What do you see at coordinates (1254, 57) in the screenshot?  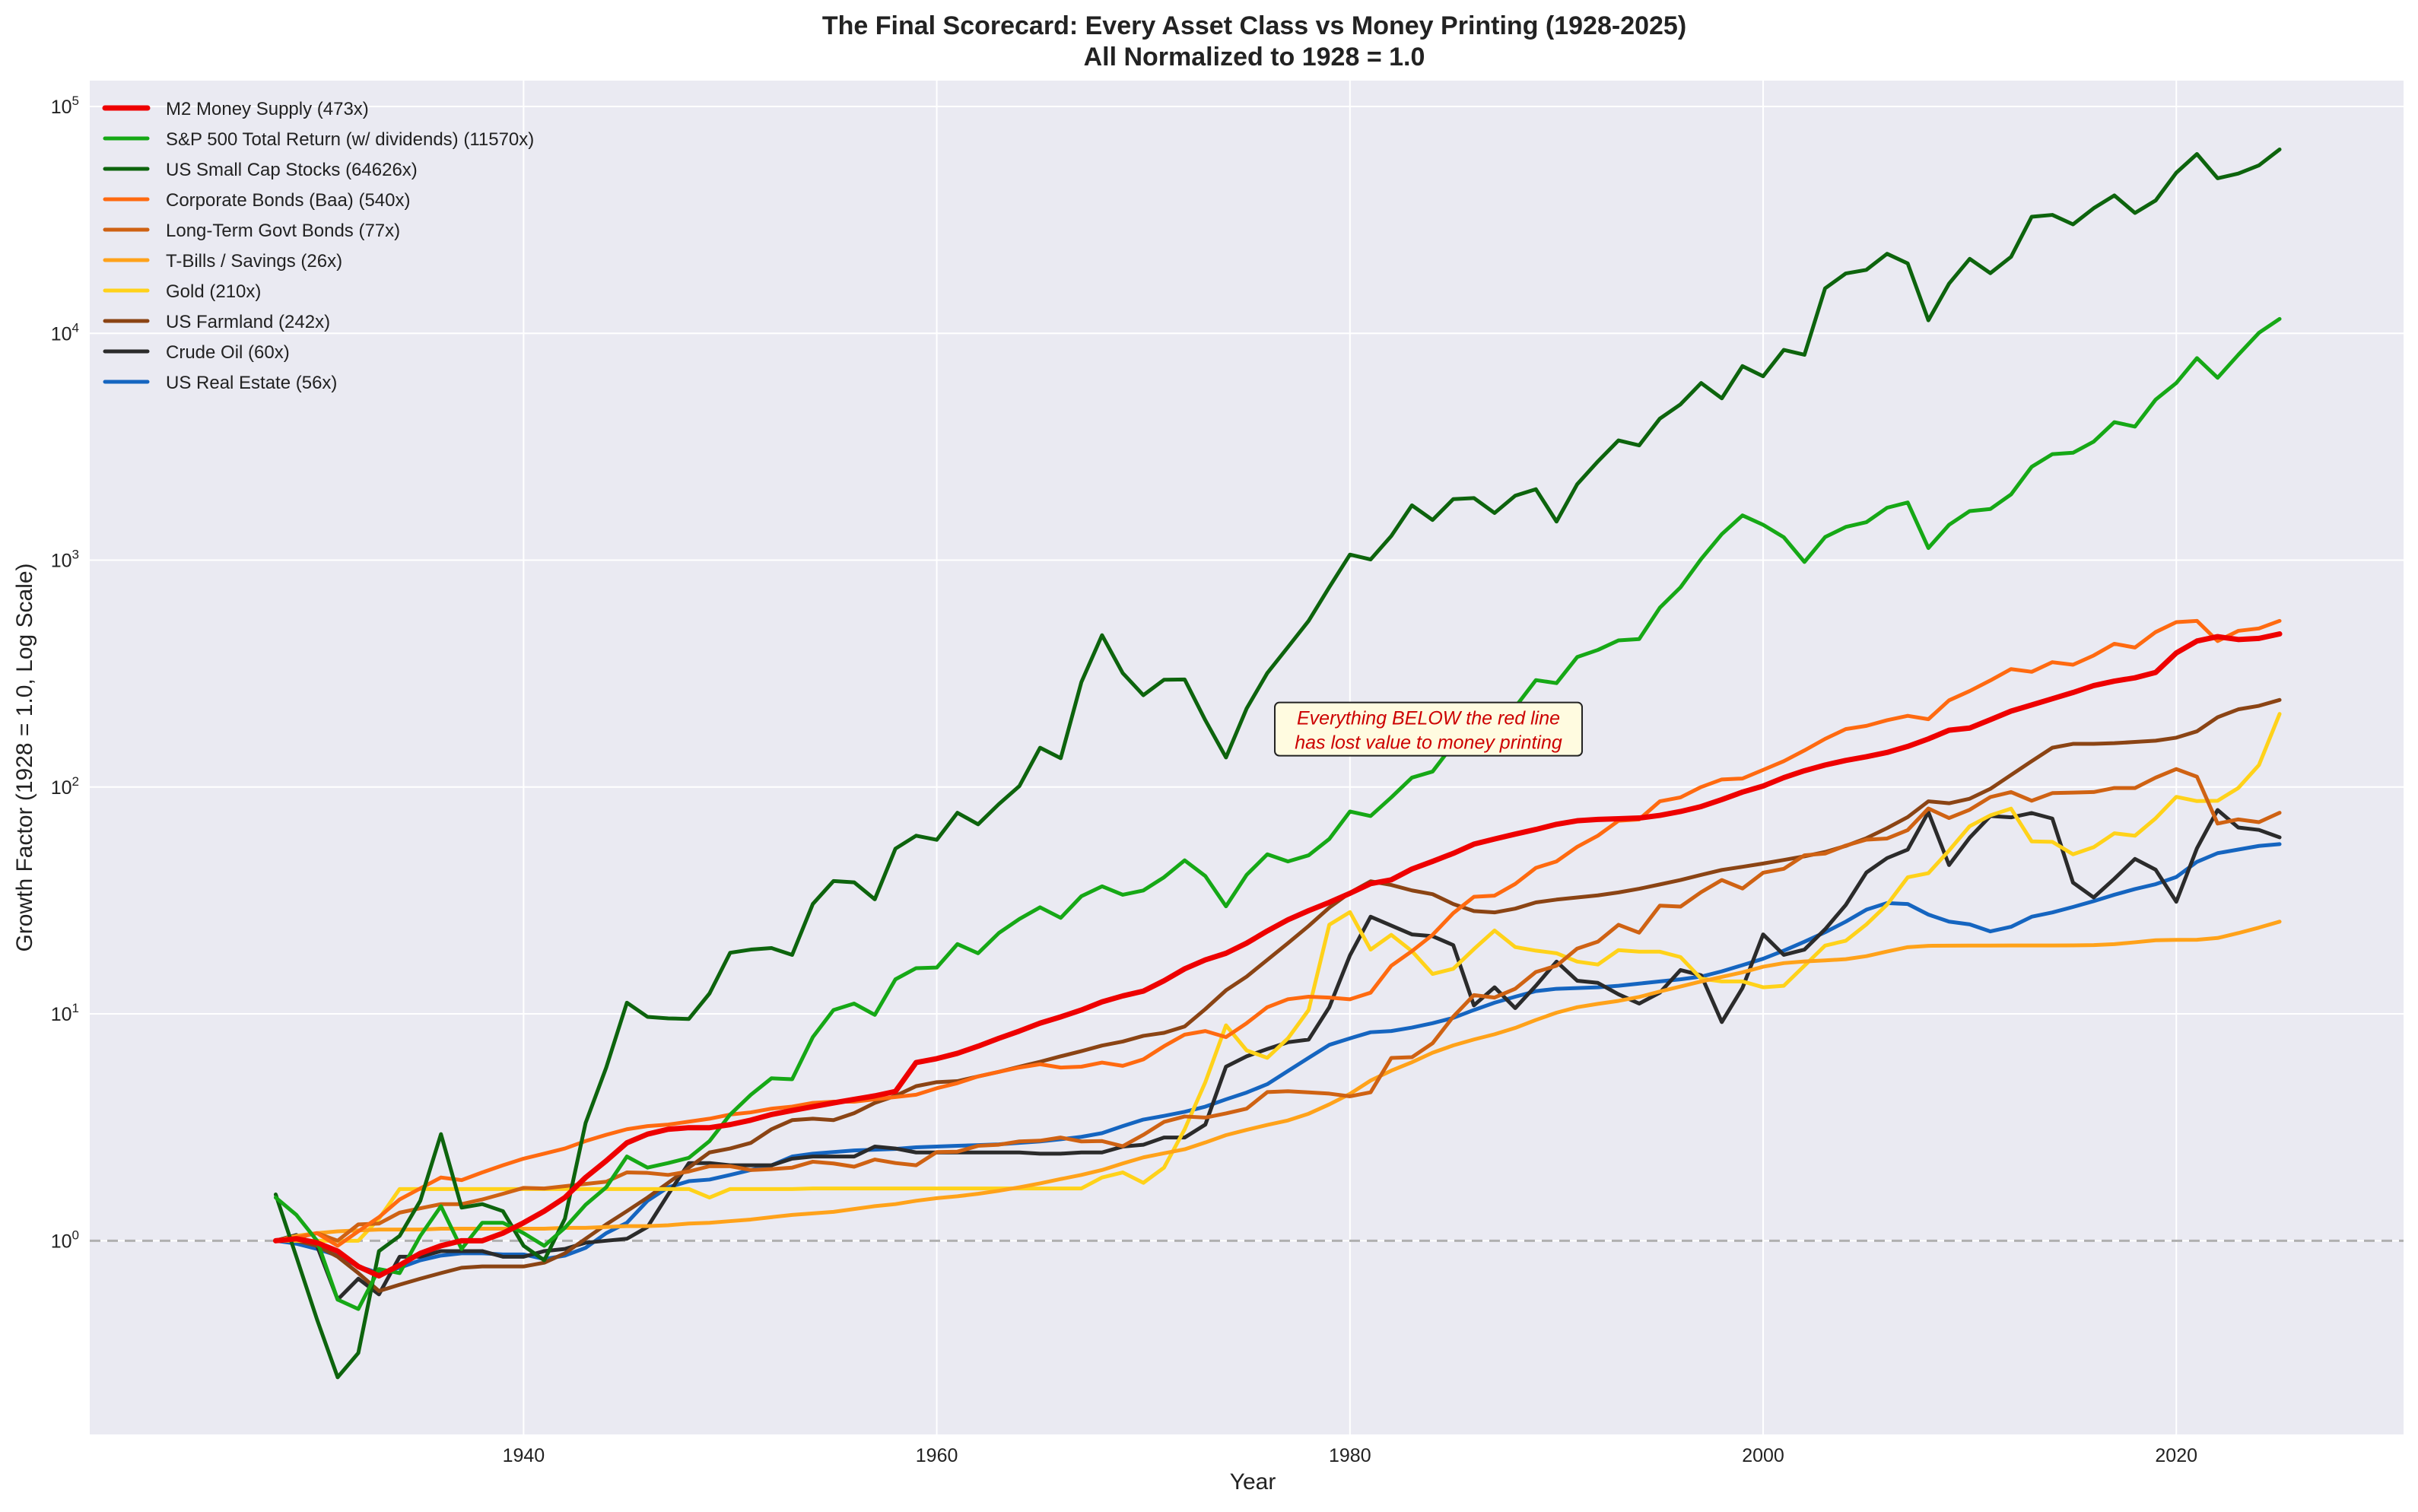 I see `chart-subtitle: All Normalized to 1928 = 1.0` at bounding box center [1254, 57].